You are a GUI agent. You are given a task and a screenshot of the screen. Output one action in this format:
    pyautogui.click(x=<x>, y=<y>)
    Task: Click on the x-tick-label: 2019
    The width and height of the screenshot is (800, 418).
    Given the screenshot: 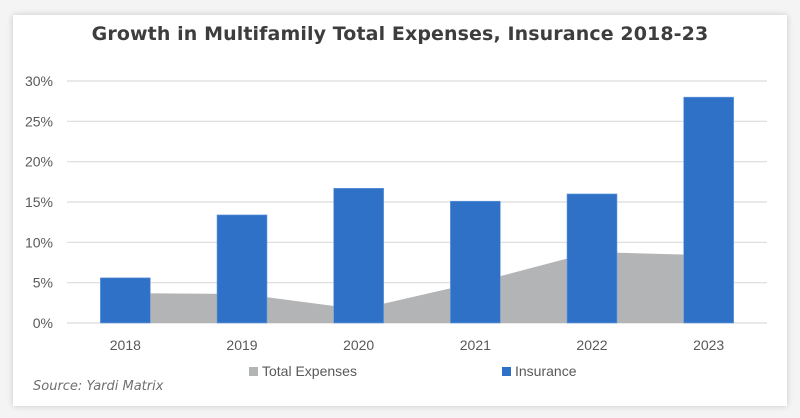 What is the action you would take?
    pyautogui.click(x=241, y=345)
    